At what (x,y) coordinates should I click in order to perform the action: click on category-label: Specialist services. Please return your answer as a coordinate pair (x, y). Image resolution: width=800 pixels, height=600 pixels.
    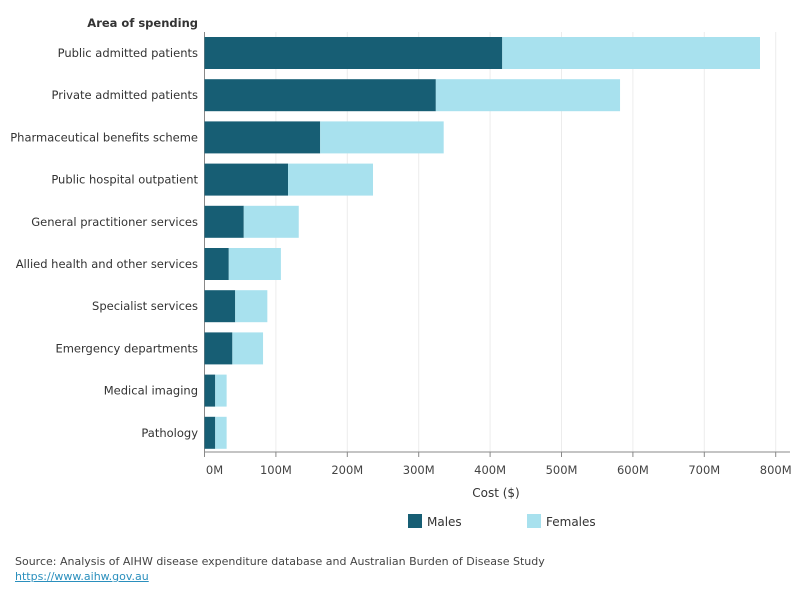
    Looking at the image, I should click on (145, 306).